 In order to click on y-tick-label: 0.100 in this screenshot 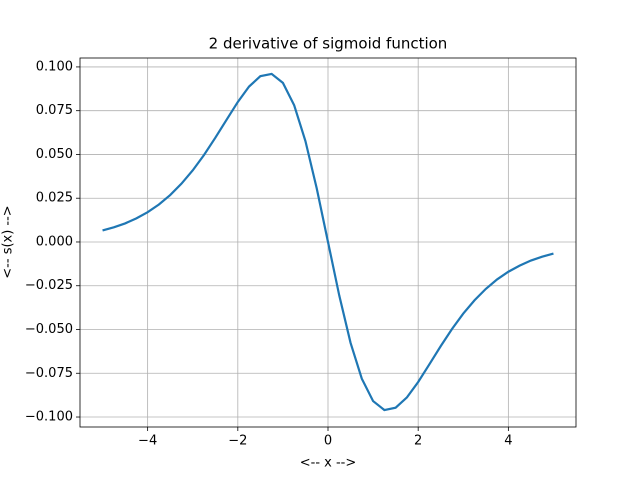, I will do `click(54, 66)`.